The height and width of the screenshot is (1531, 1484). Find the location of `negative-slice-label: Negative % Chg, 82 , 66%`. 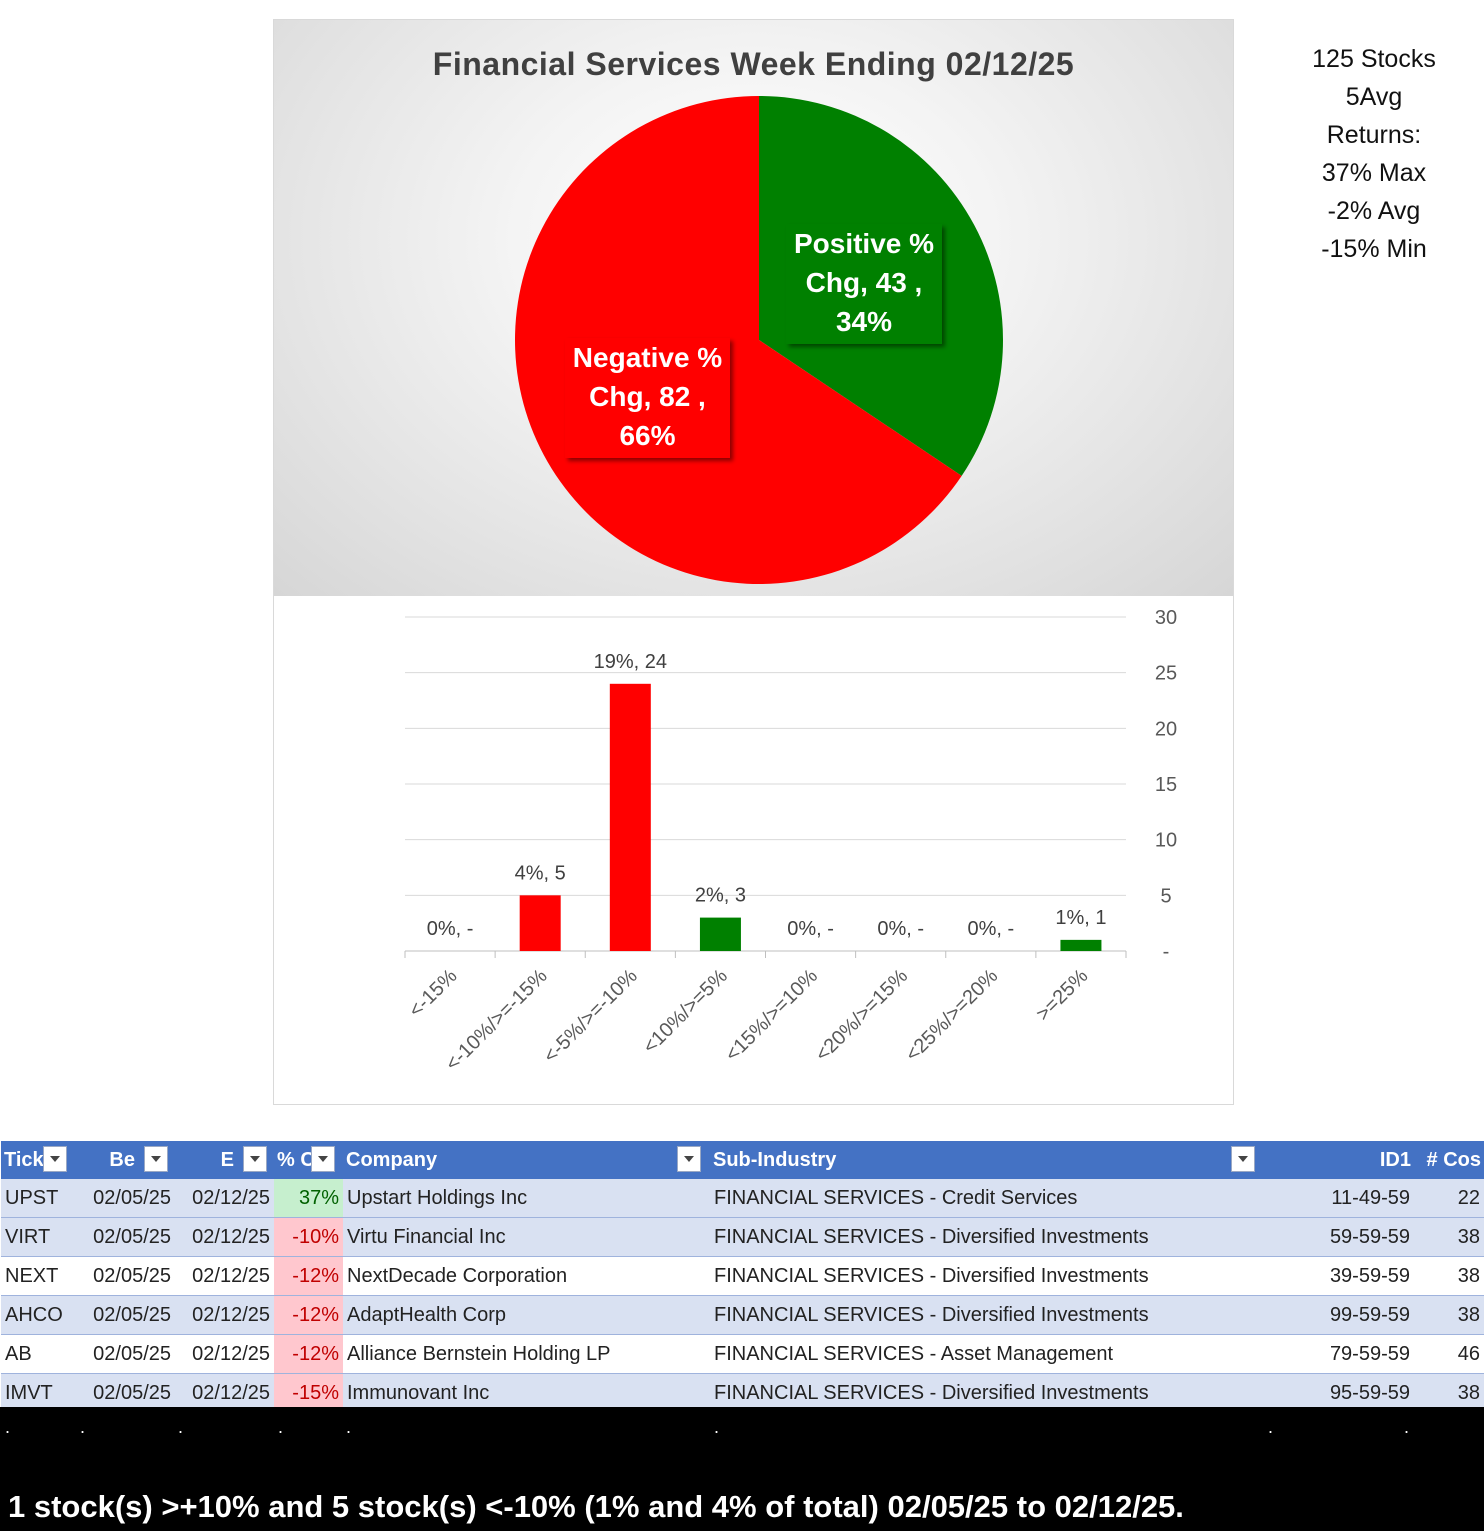

negative-slice-label: Negative % Chg, 82 , 66% is located at coordinates (647, 398).